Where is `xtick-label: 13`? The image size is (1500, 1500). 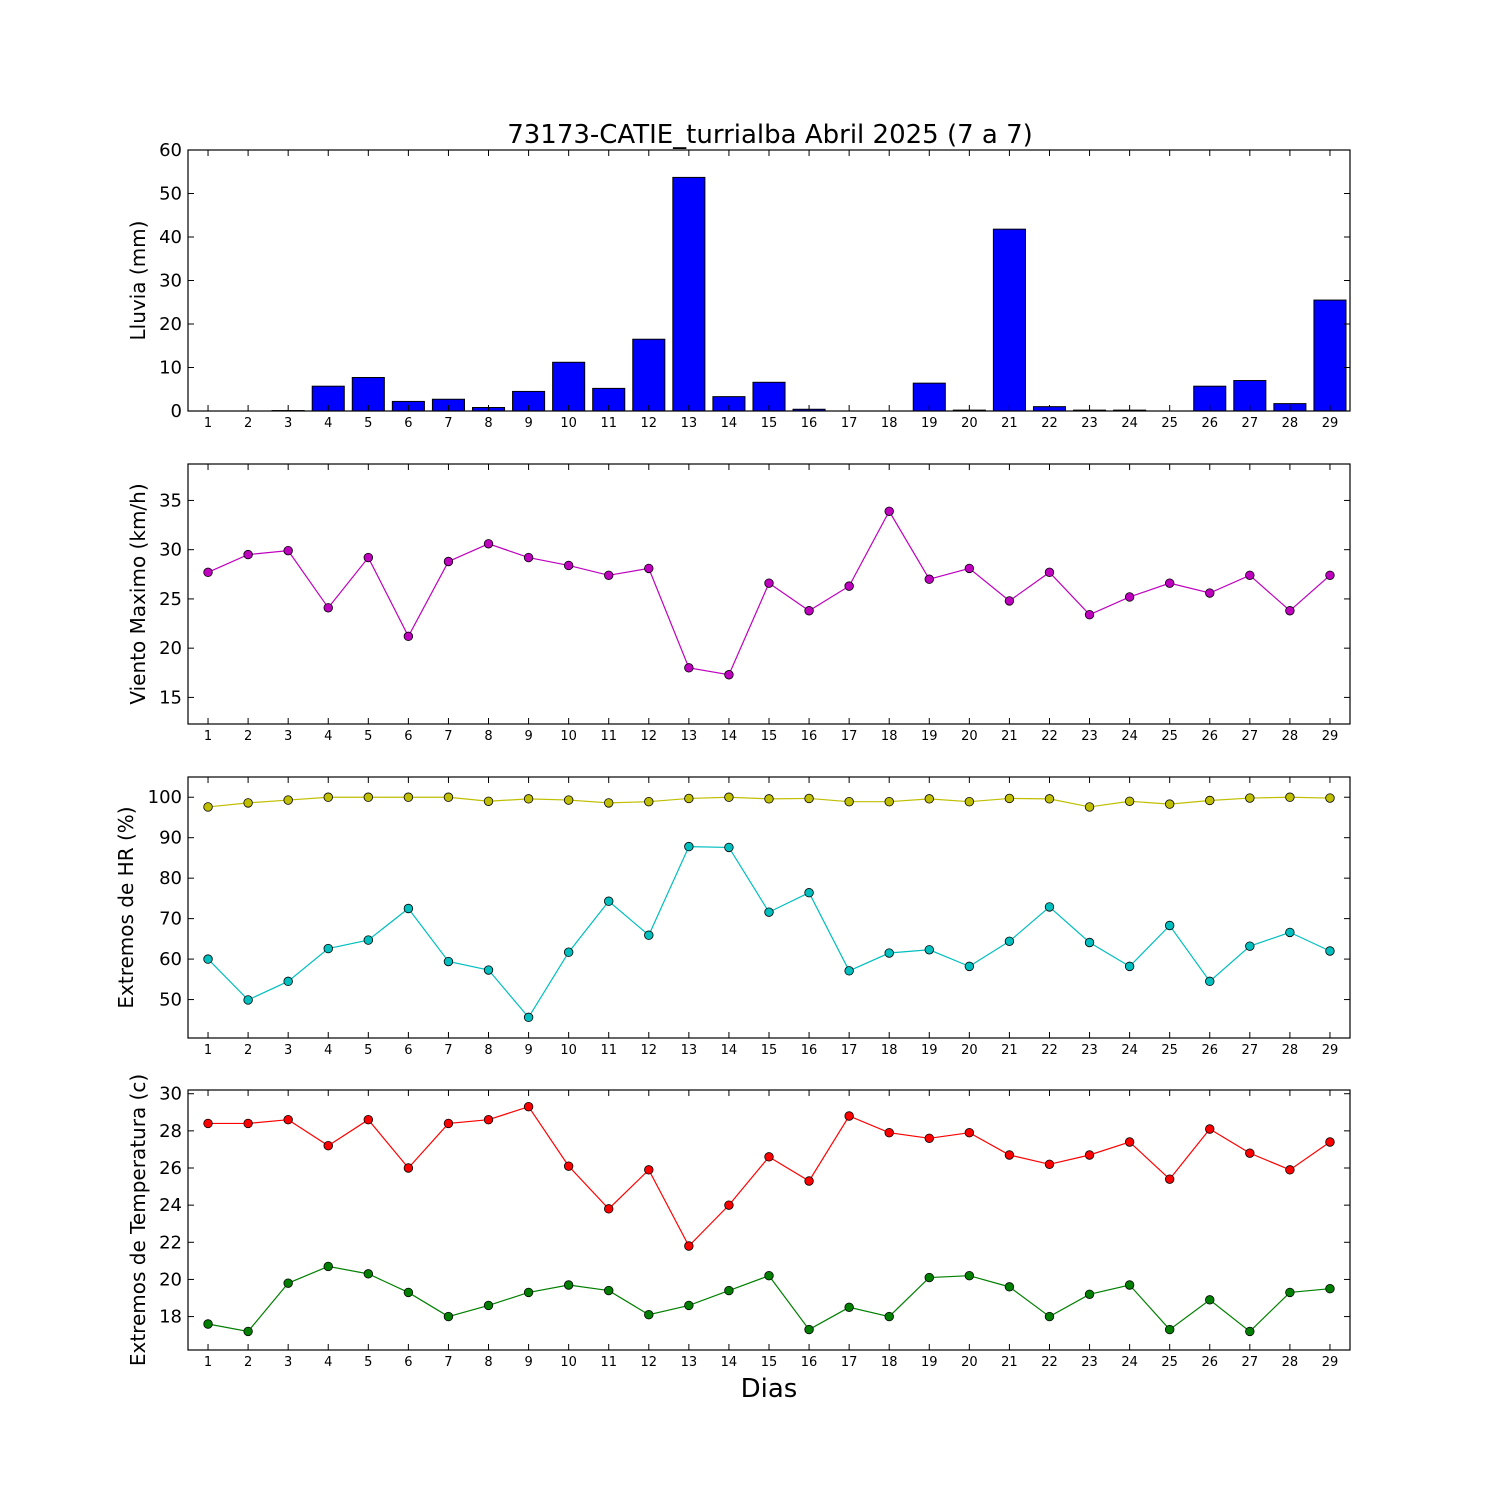 xtick-label: 13 is located at coordinates (689, 736).